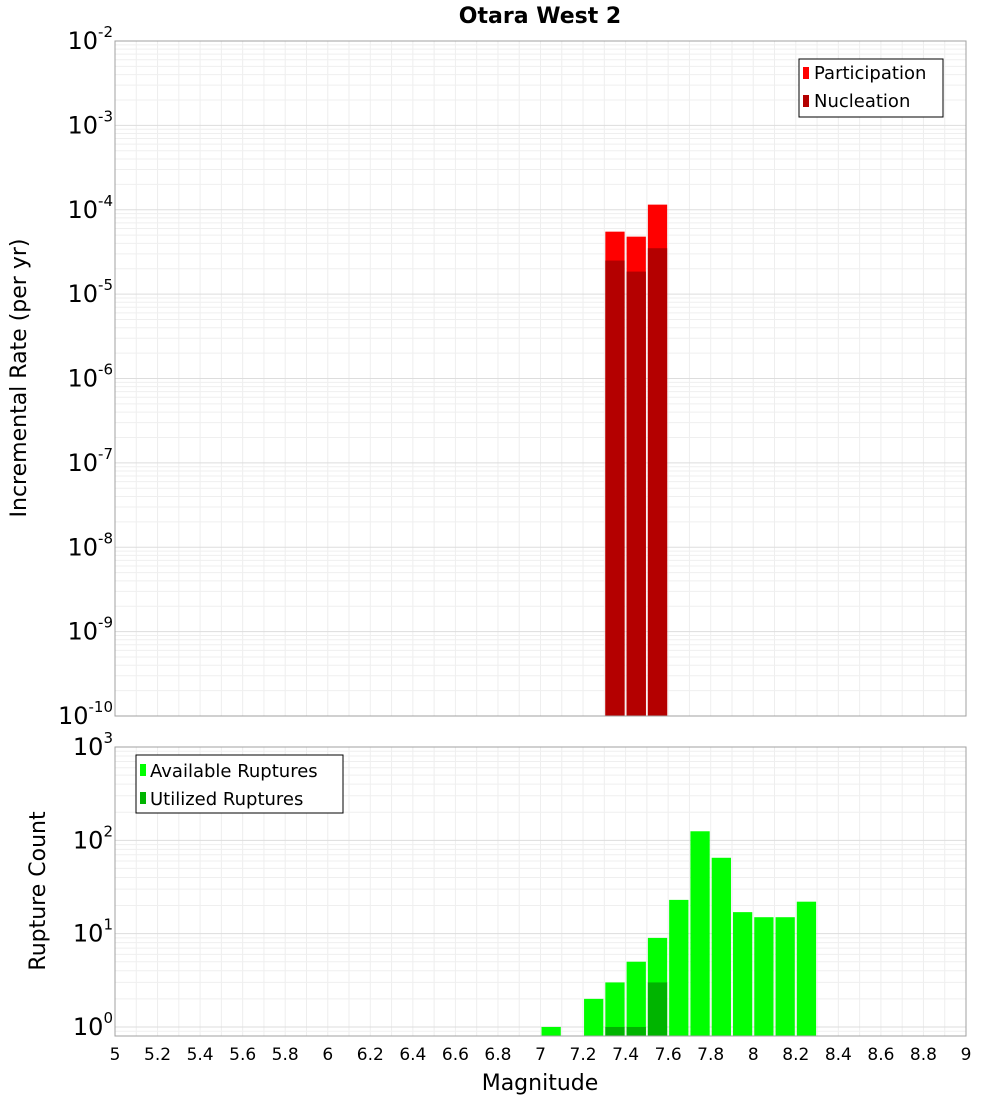 Image resolution: width=1000 pixels, height=1100 pixels. I want to click on legend-label-participation: Participation, so click(870, 73).